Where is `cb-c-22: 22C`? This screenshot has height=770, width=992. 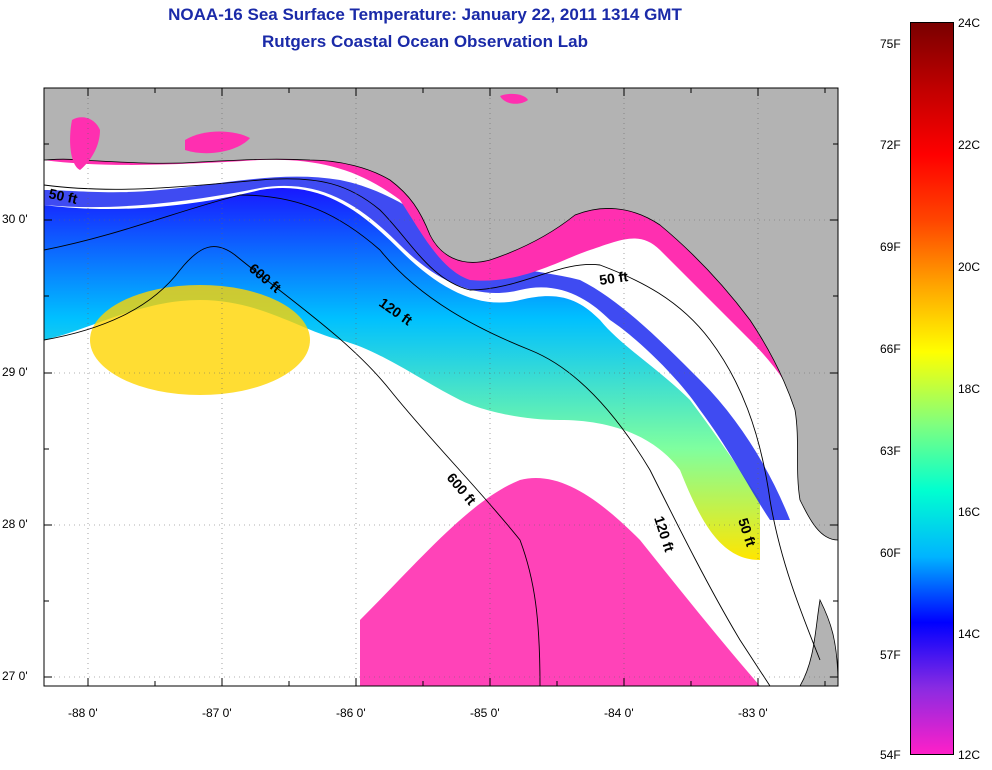 cb-c-22: 22C is located at coordinates (969, 145).